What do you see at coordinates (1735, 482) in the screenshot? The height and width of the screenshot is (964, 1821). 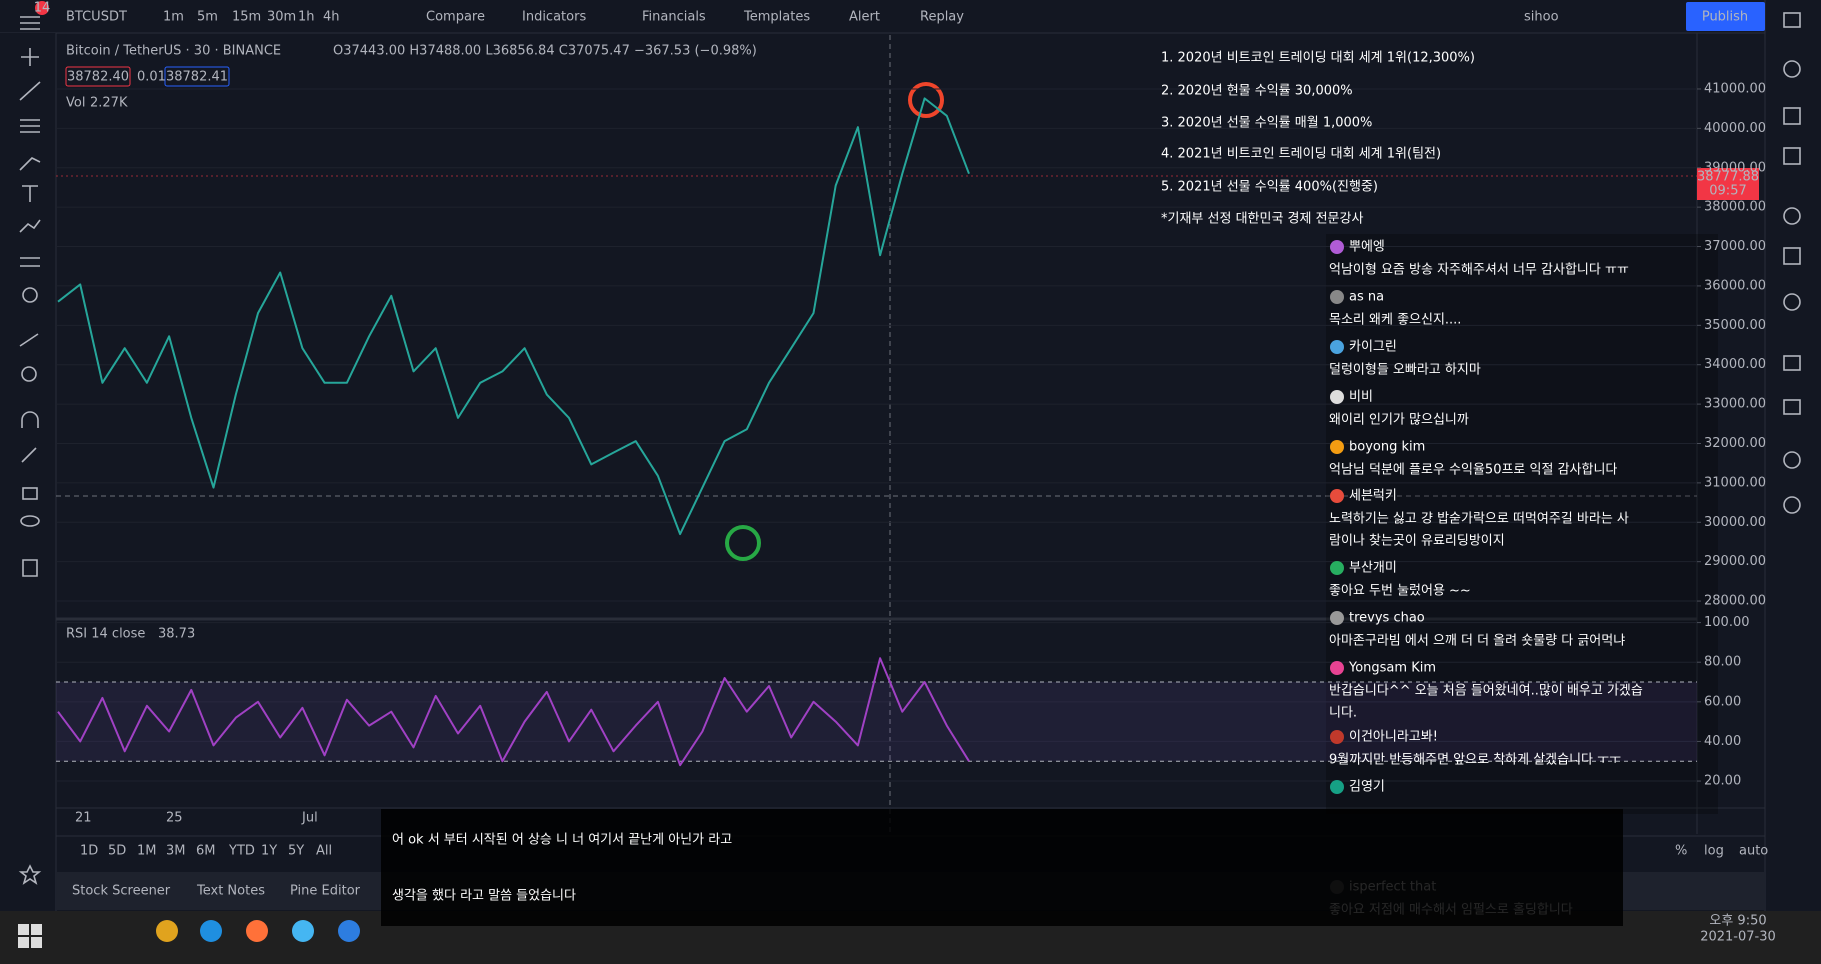 I see `price-tick-label: 31000.00` at bounding box center [1735, 482].